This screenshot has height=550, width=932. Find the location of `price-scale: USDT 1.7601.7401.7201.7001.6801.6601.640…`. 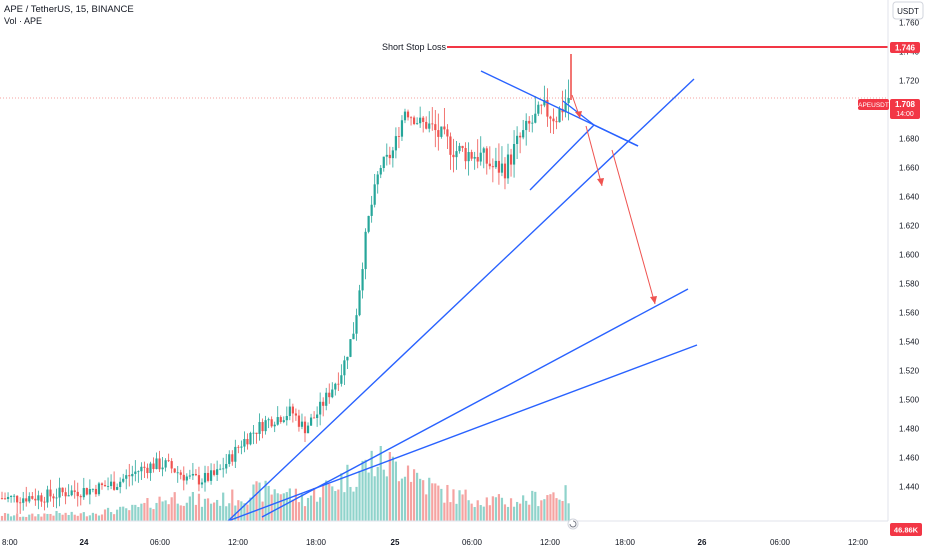

price-scale: USDT 1.7601.7401.7201.7001.6801.6601.640… is located at coordinates (909, 275).